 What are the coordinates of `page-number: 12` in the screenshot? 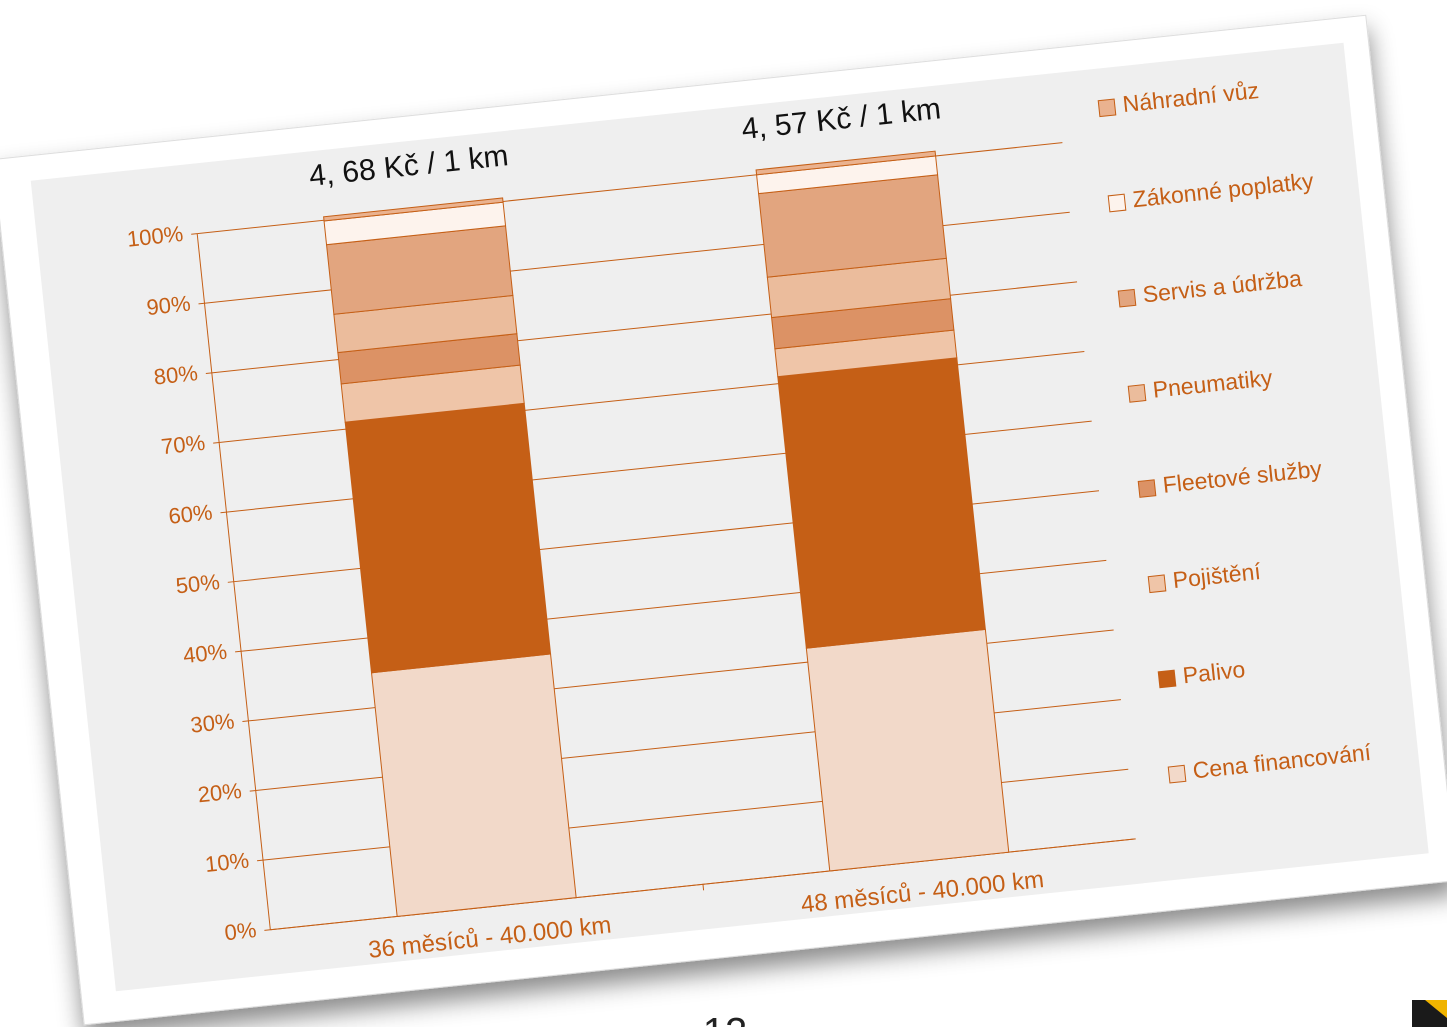 It's located at (725, 1019).